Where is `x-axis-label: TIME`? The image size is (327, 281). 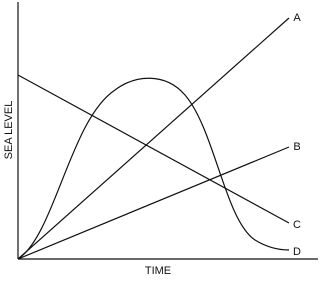 x-axis-label: TIME is located at coordinates (158, 271).